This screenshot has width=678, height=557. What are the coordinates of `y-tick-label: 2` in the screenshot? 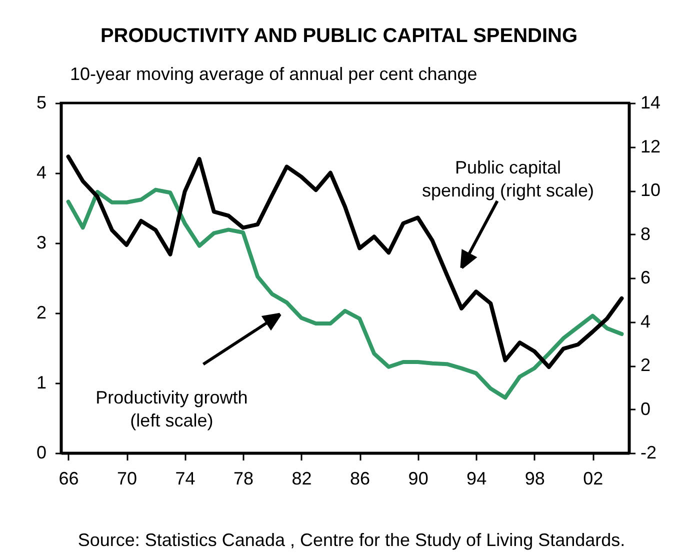 It's located at (41, 312).